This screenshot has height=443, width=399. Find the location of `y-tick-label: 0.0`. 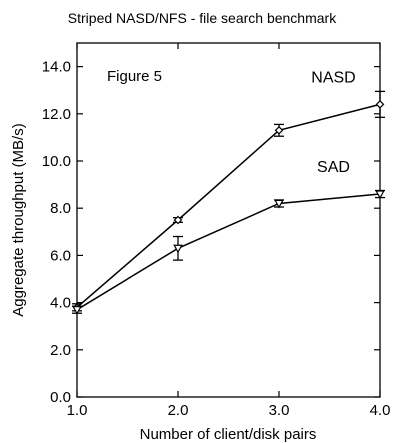

y-tick-label: 0.0 is located at coordinates (60, 397).